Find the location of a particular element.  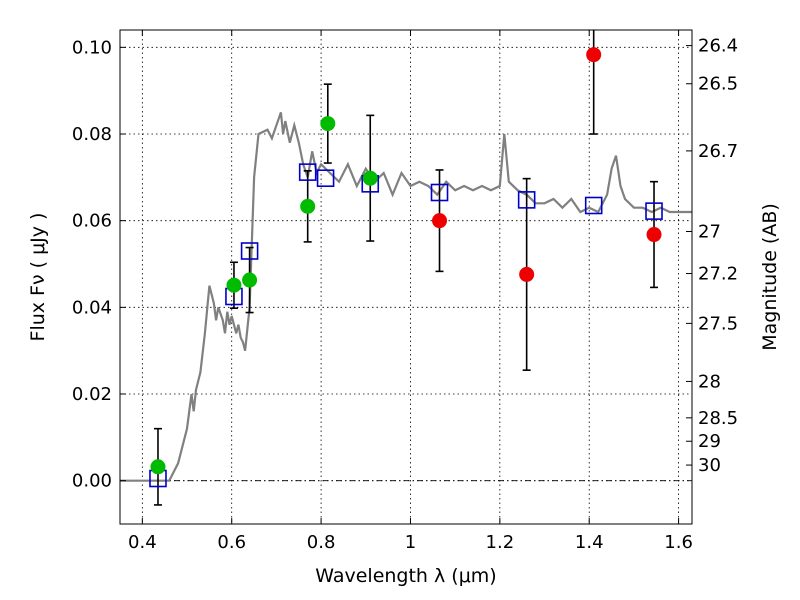

y2-tick-label-0: 26.4 is located at coordinates (718, 46).